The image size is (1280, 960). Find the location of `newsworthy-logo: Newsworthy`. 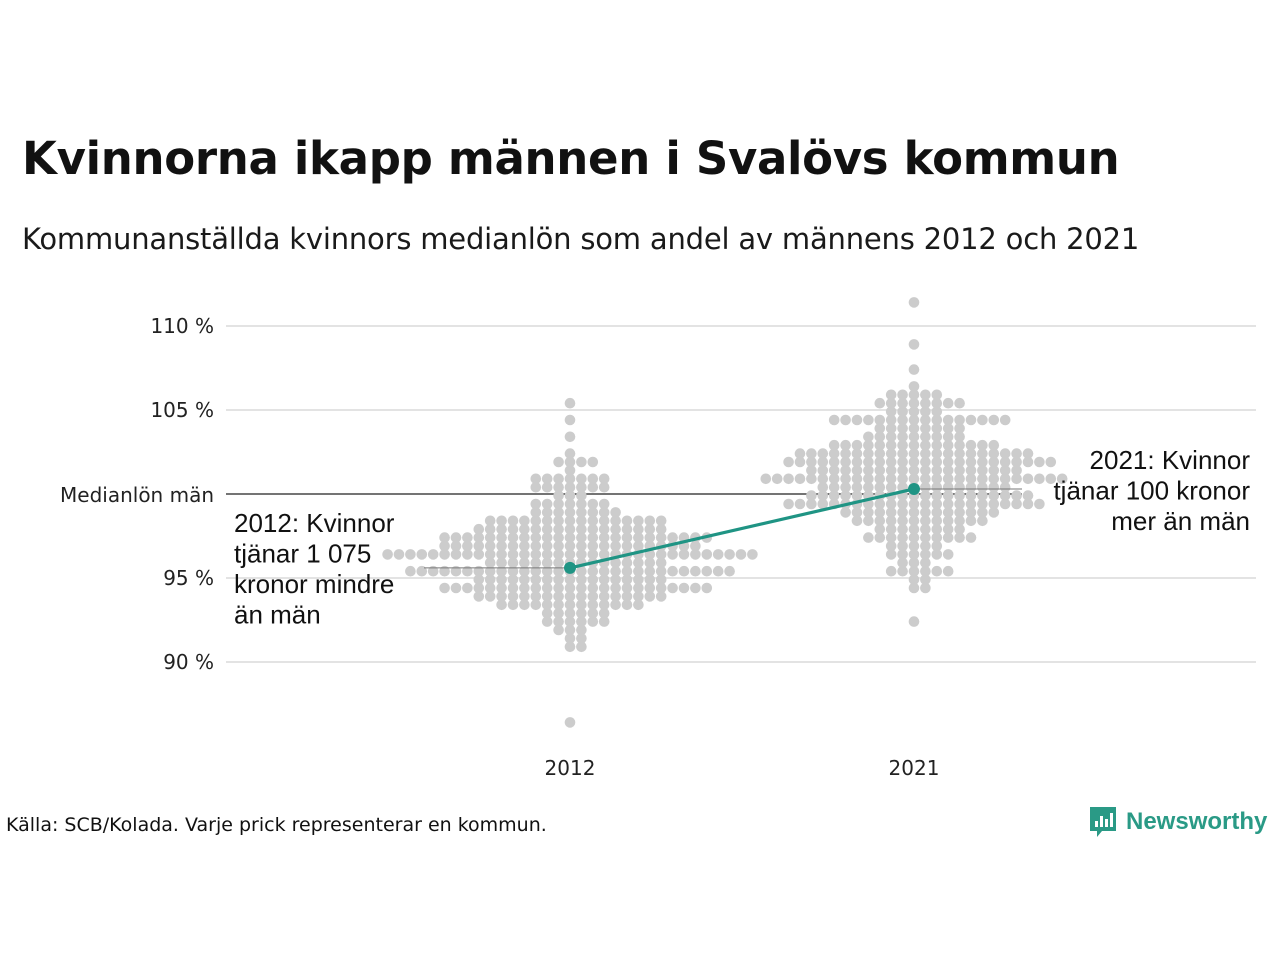

newsworthy-logo: Newsworthy is located at coordinates (1177, 822).